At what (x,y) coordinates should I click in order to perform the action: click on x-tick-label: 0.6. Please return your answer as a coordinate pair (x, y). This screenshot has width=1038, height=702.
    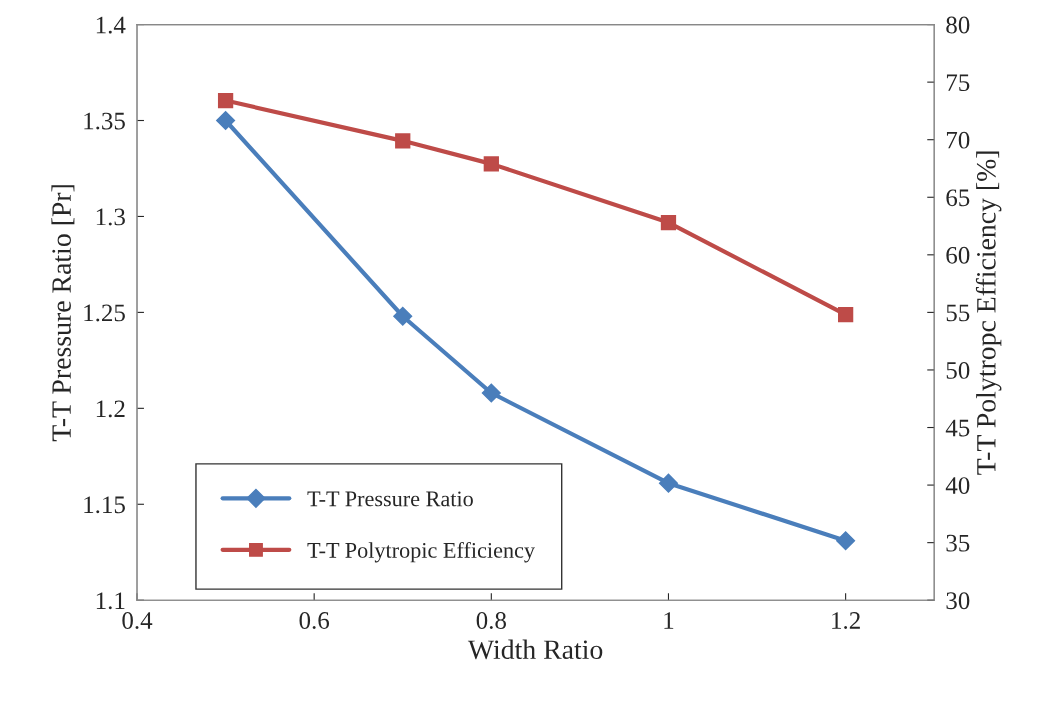
    Looking at the image, I should click on (314, 621).